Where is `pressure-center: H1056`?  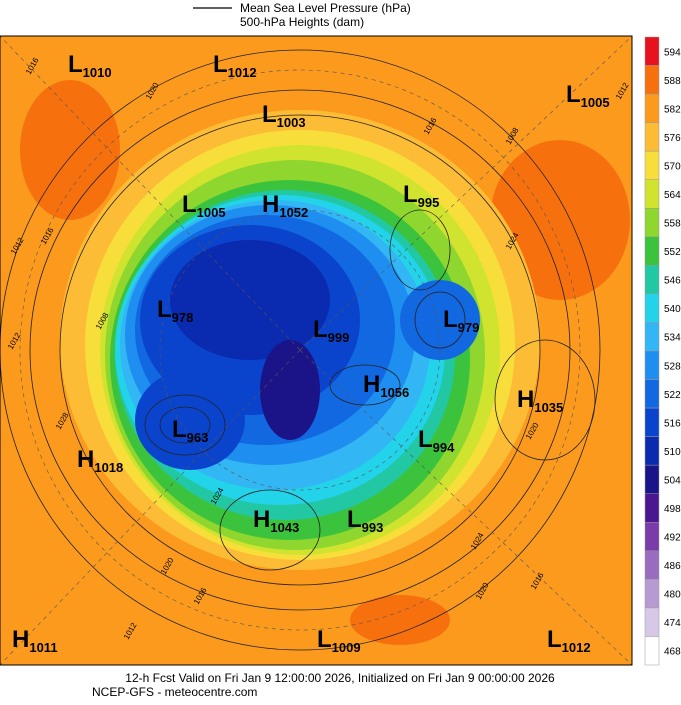 pressure-center: H1056 is located at coordinates (386, 385).